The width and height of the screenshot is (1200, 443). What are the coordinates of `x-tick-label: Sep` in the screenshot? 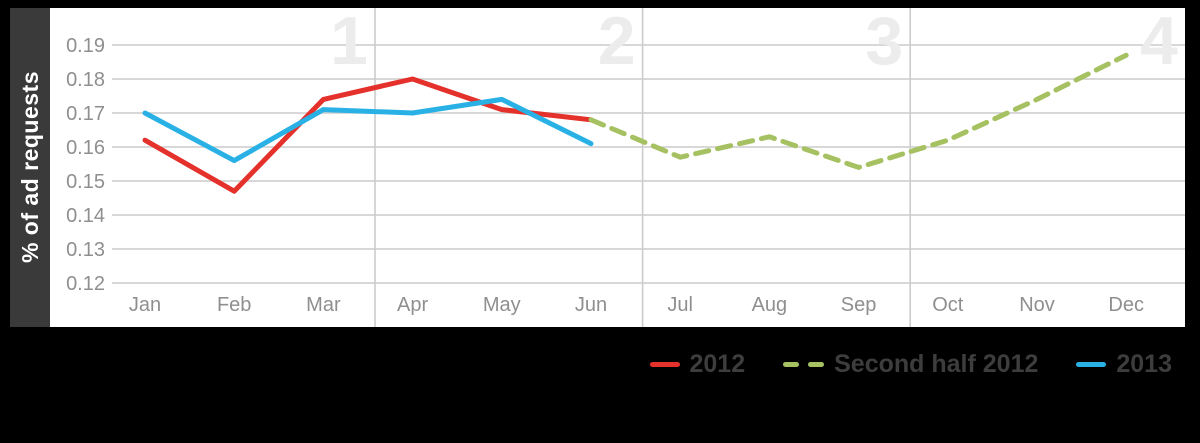 It's located at (859, 305).